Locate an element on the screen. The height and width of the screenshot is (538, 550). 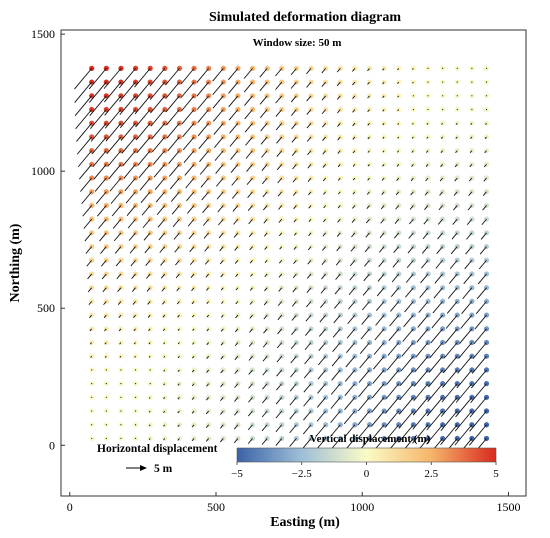
y-tick-label: 1000 is located at coordinates (43, 171).